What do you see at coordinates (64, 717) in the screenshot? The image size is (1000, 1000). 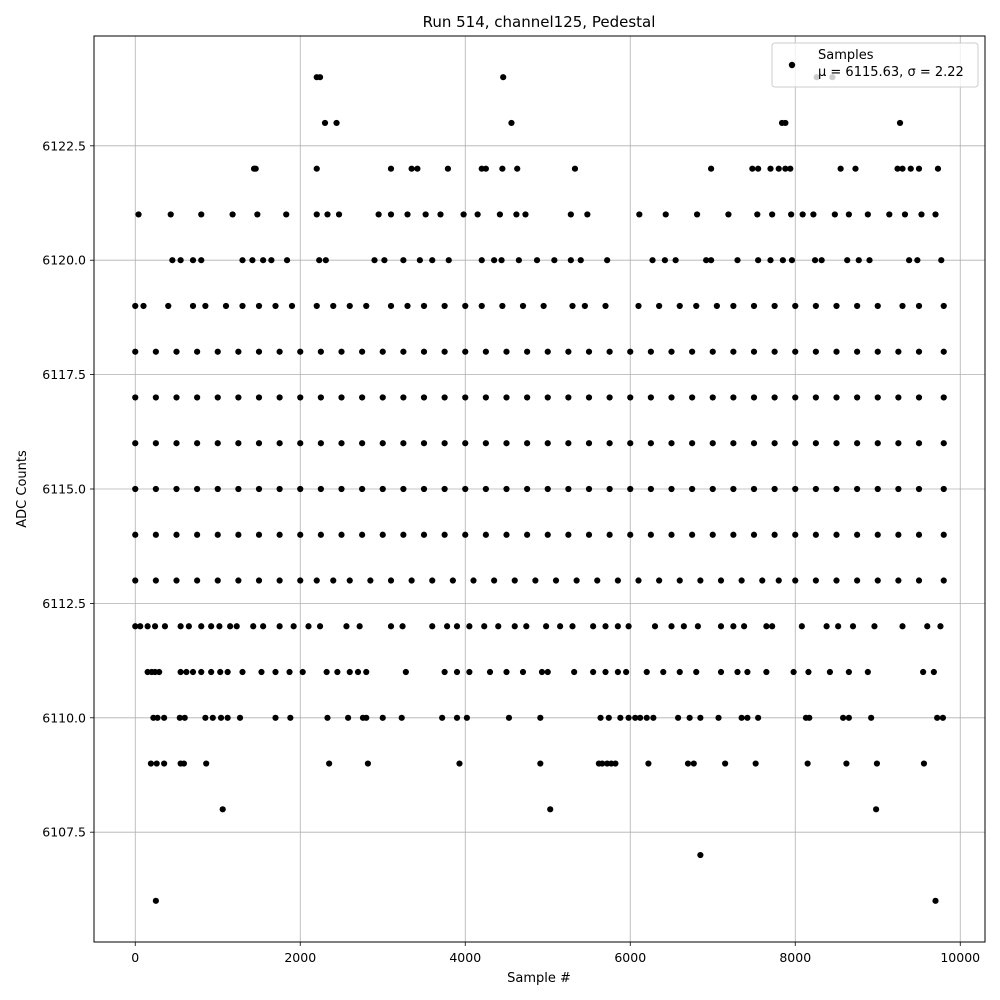 I see `y-tick-label: 6110.0` at bounding box center [64, 717].